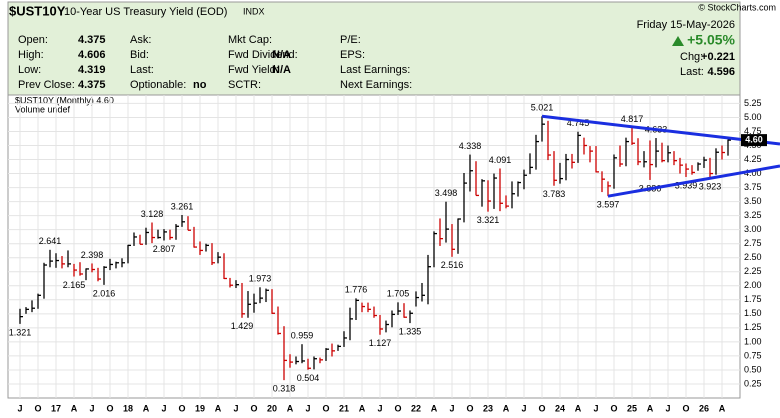  Describe the element at coordinates (753, 173) in the screenshot. I see `y-tick-label: 4.00` at that location.